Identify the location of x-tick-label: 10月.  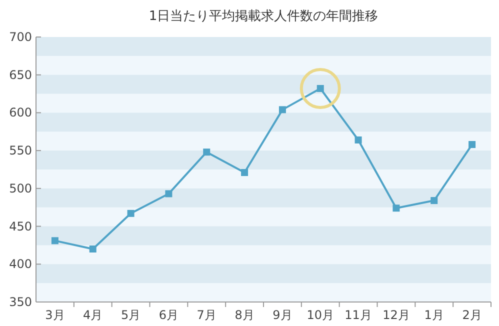
(320, 315).